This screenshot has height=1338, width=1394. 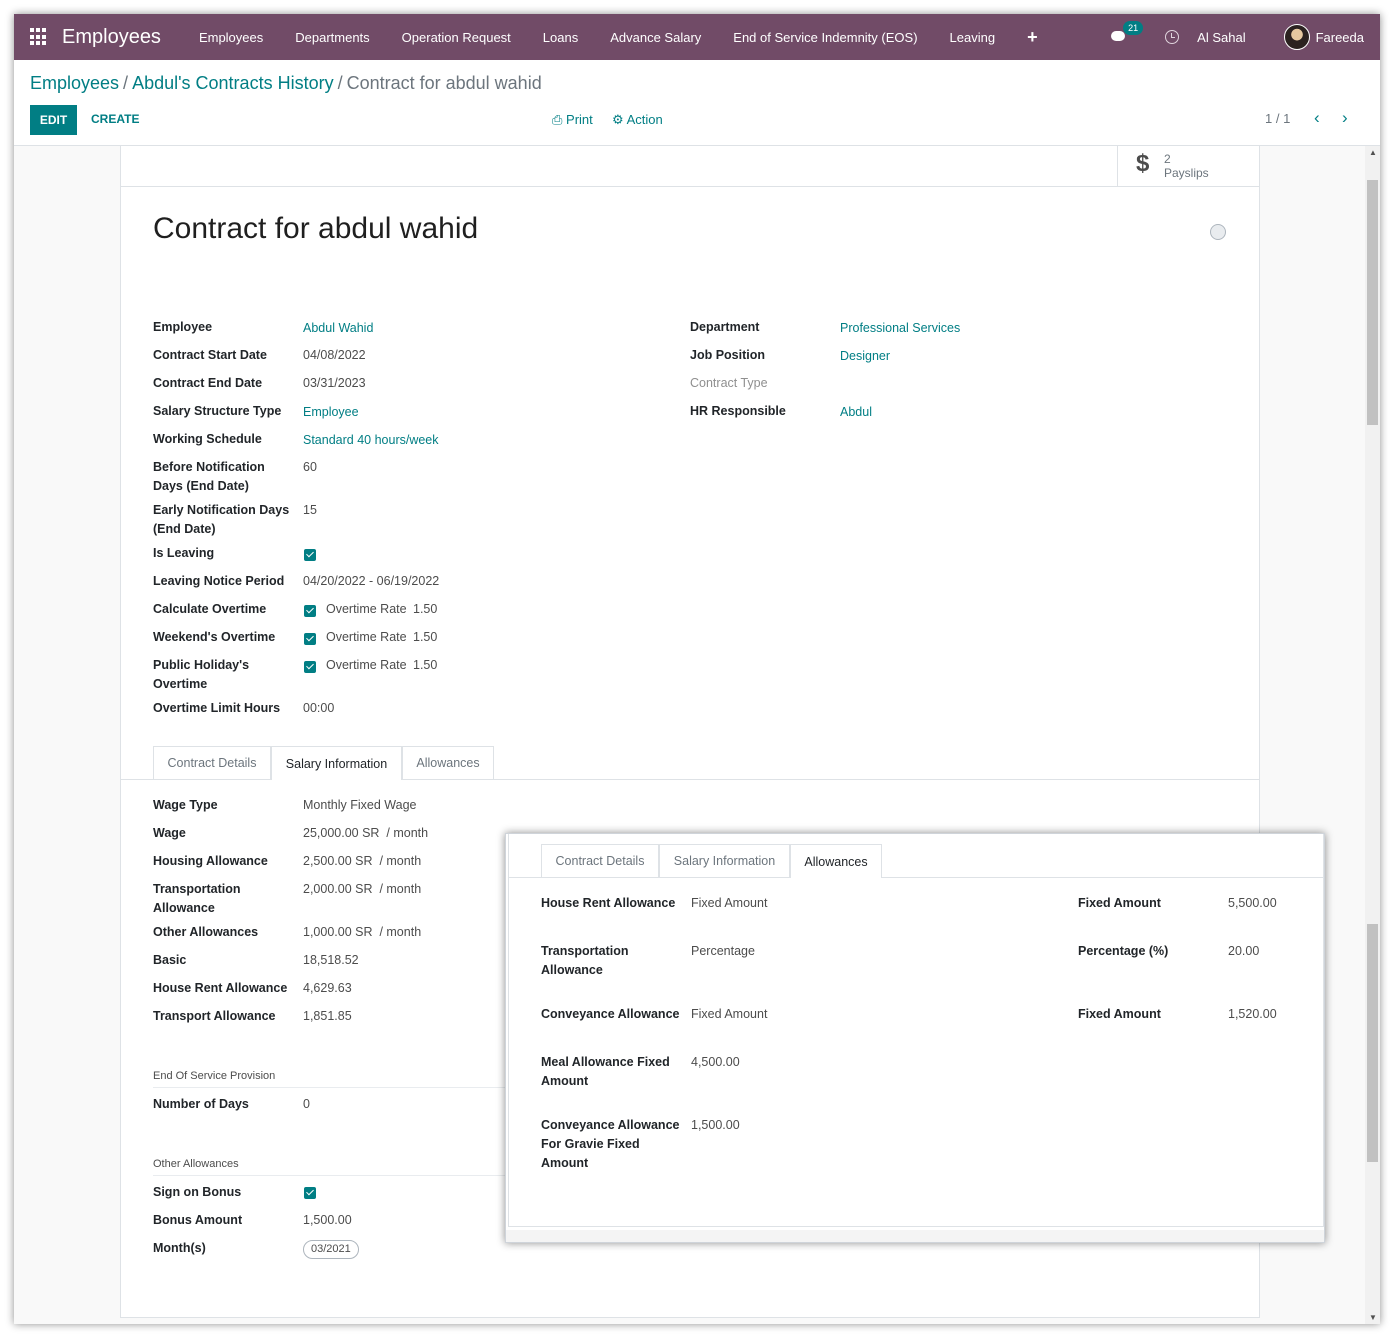 I want to click on holiday-overtime-rate-field: 1.50, so click(x=425, y=665).